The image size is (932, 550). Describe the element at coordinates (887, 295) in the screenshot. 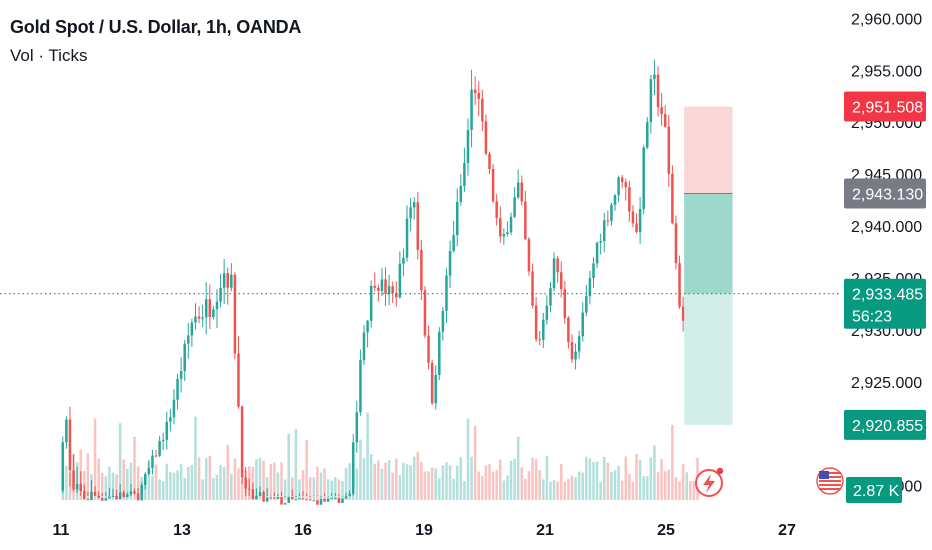

I see `price-price-label: 2,933.485` at that location.